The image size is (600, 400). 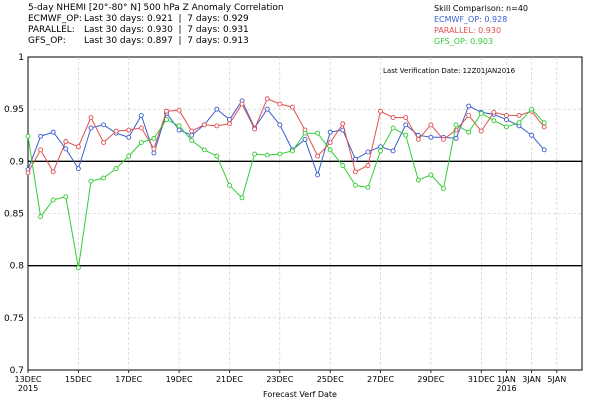 I want to click on y-tick-label: 0.85, so click(x=14, y=215).